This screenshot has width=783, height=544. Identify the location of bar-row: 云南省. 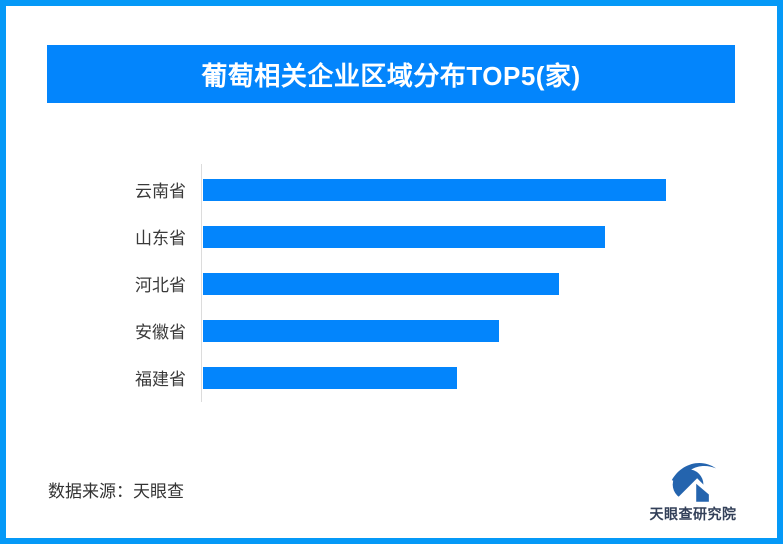
(388, 189).